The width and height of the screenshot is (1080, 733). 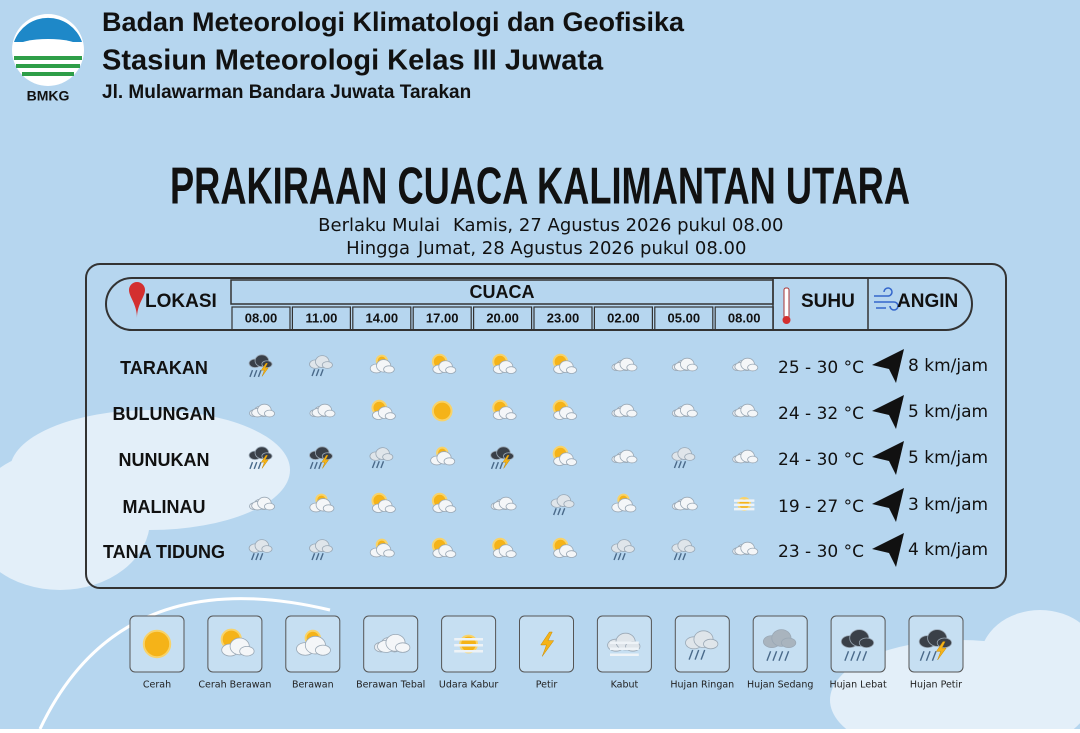 I want to click on header-line: Stasiun Meteorologi Kelas III Juwata, so click(x=353, y=61).